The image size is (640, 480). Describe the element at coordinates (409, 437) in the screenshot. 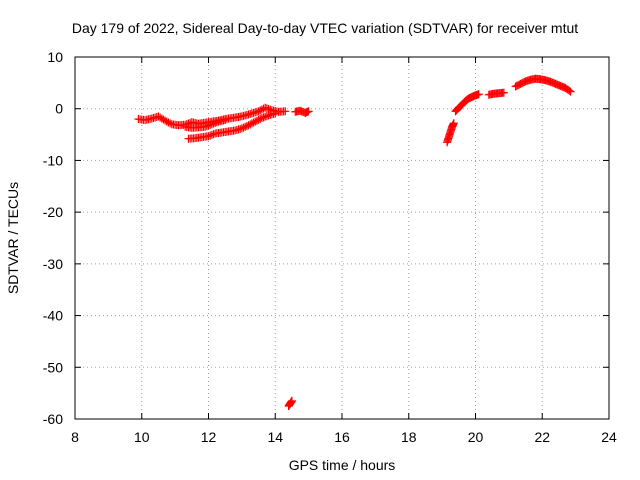

I see `x-tick-label: 18` at that location.